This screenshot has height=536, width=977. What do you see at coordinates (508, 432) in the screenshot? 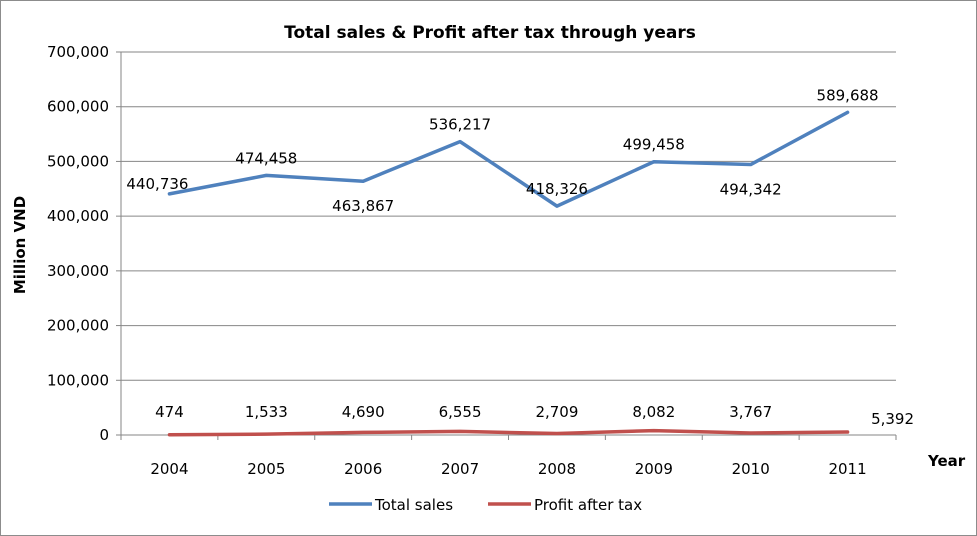
I see `series-line-profit-after-tax` at bounding box center [508, 432].